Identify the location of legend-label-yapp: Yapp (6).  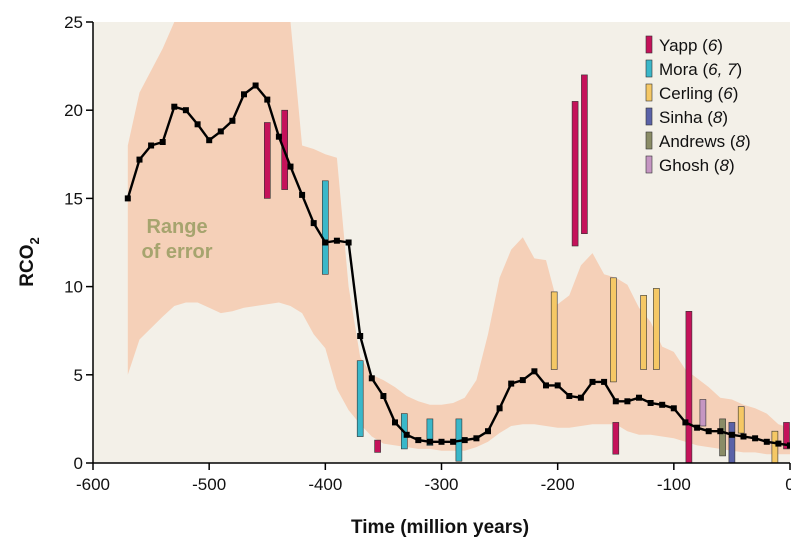
(691, 45).